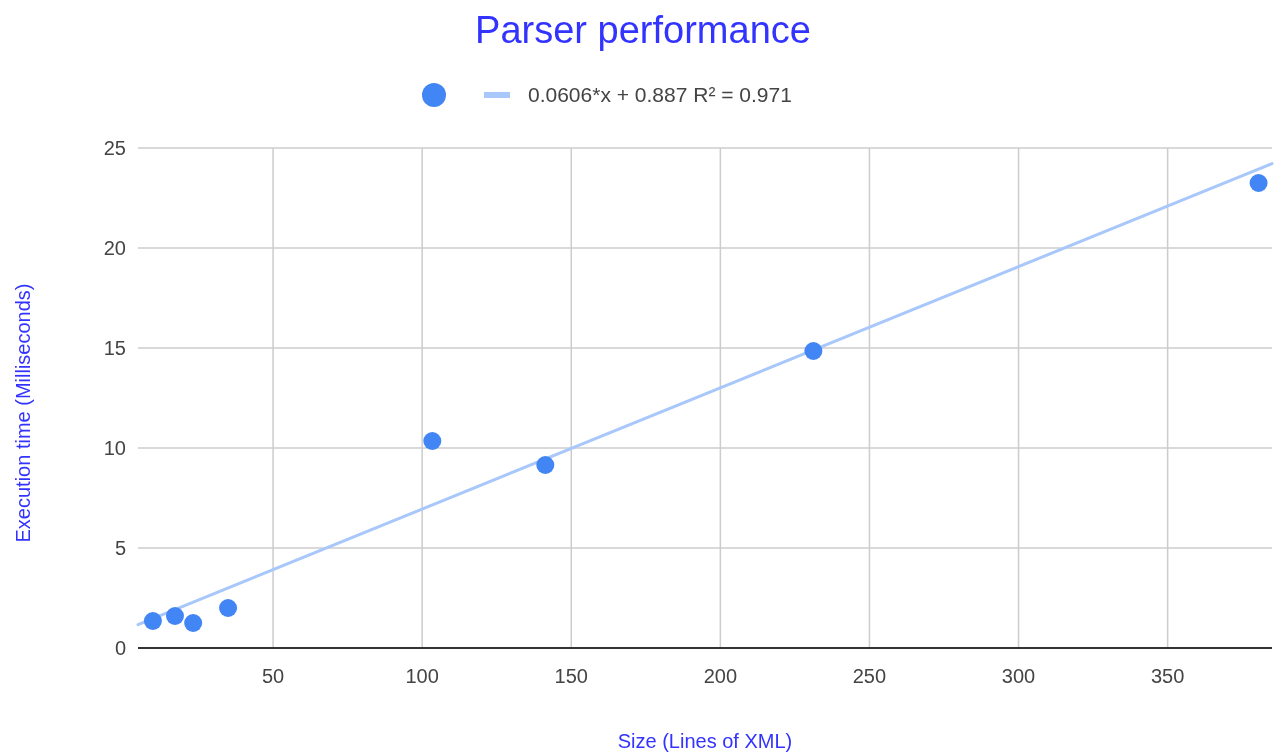  I want to click on x-axis-title: Size (Lines of XML), so click(705, 741).